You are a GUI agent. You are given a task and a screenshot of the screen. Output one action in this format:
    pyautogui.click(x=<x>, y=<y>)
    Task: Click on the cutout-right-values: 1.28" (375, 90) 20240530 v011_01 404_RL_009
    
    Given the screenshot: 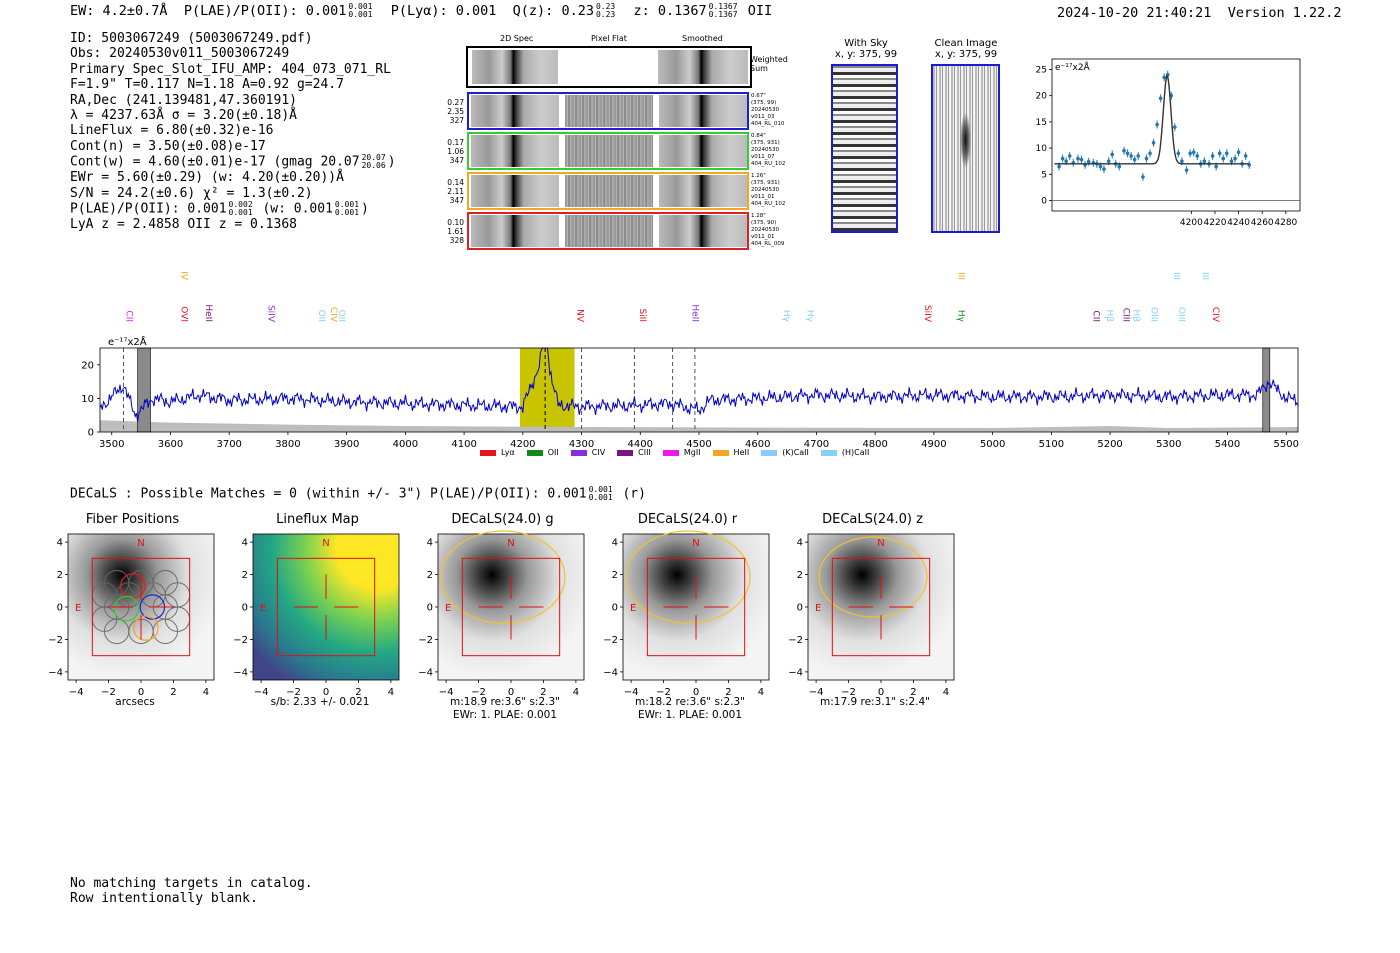 What is the action you would take?
    pyautogui.click(x=767, y=230)
    